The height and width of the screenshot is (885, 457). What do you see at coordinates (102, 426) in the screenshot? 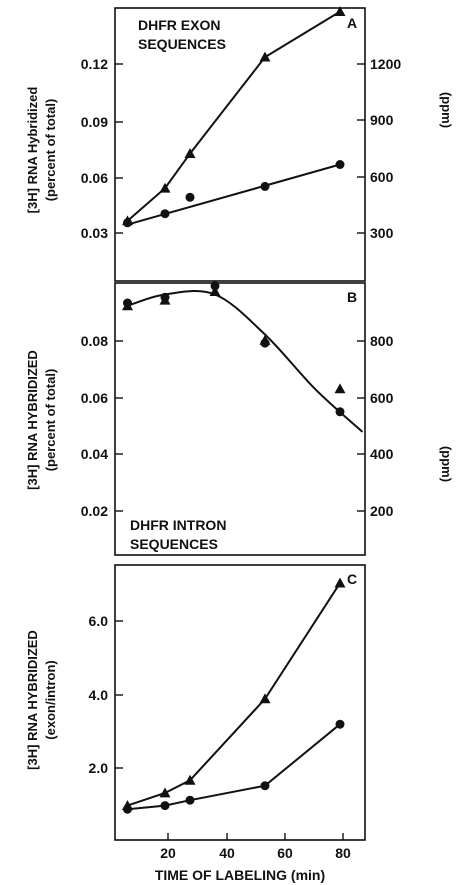
I see `panel-b-yticks: 0.08 0.06 0.04 0.02` at bounding box center [102, 426].